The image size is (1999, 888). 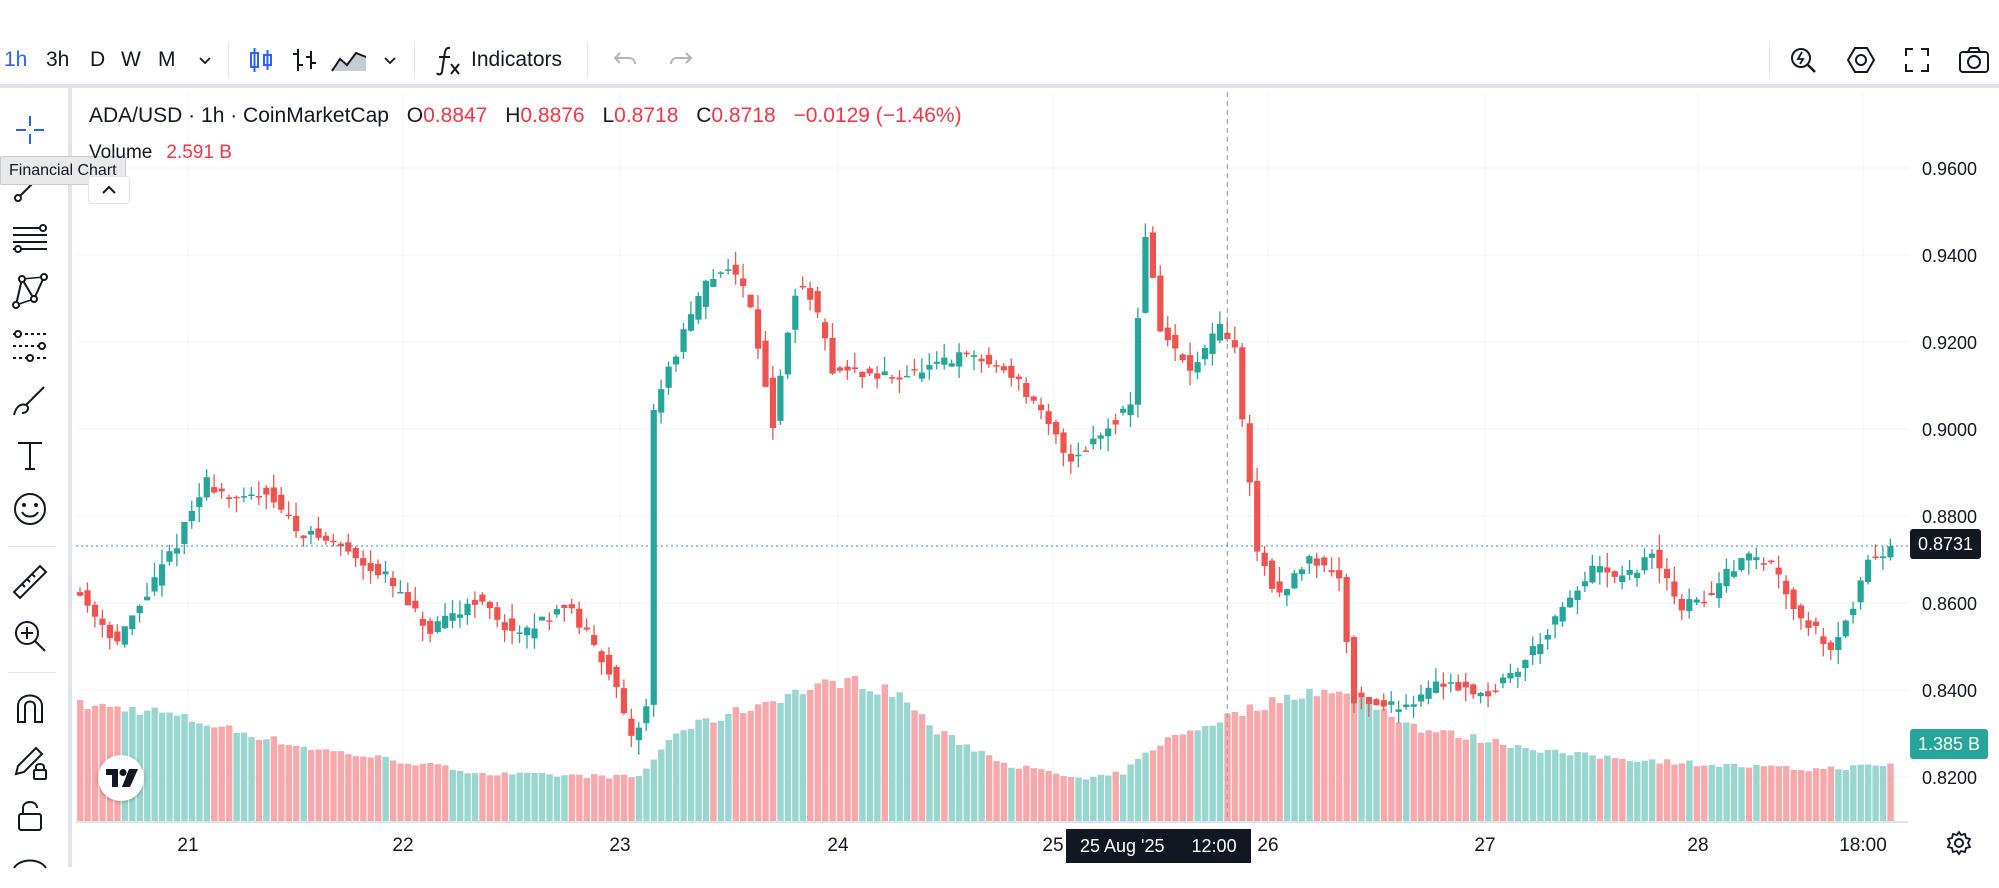 What do you see at coordinates (625, 60) in the screenshot?
I see `undo-icon` at bounding box center [625, 60].